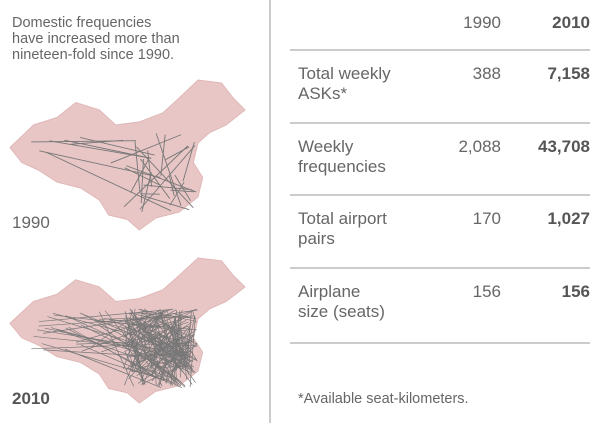 The height and width of the screenshot is (423, 600). Describe the element at coordinates (568, 73) in the screenshot. I see `cell-value: 7,158` at that location.